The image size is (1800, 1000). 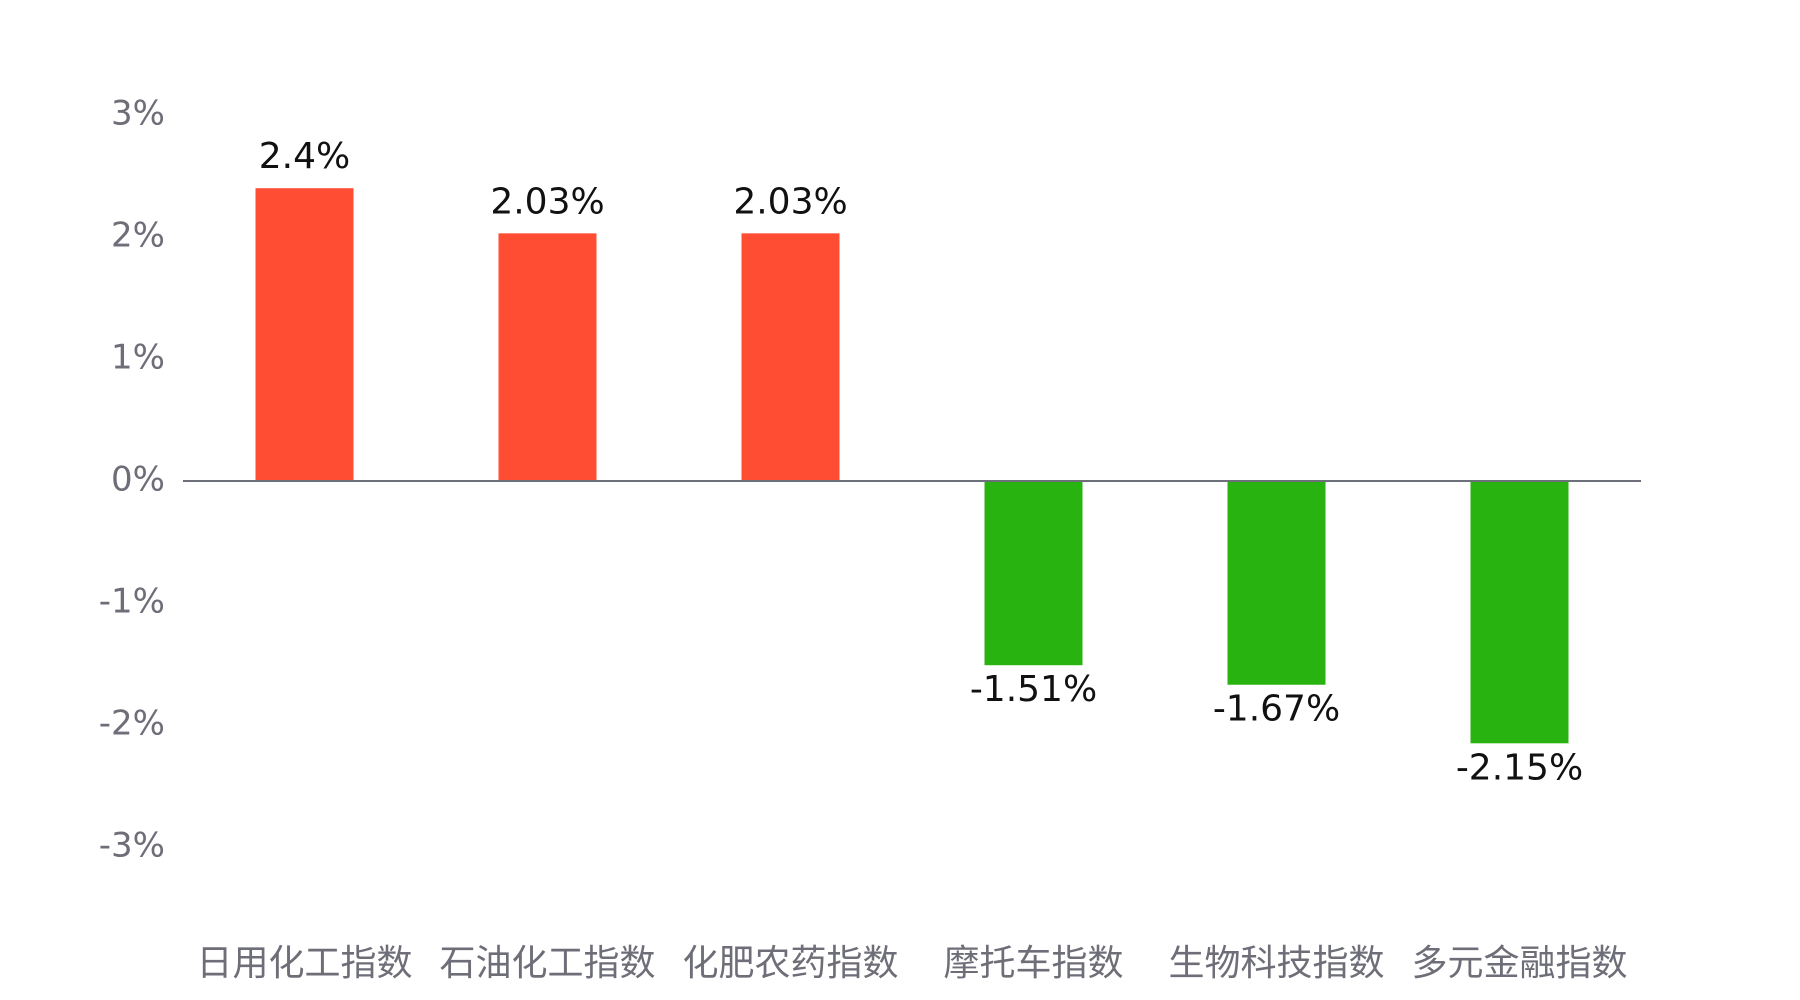 What do you see at coordinates (1519, 963) in the screenshot?
I see `x-tick-label: 多元金融指数` at bounding box center [1519, 963].